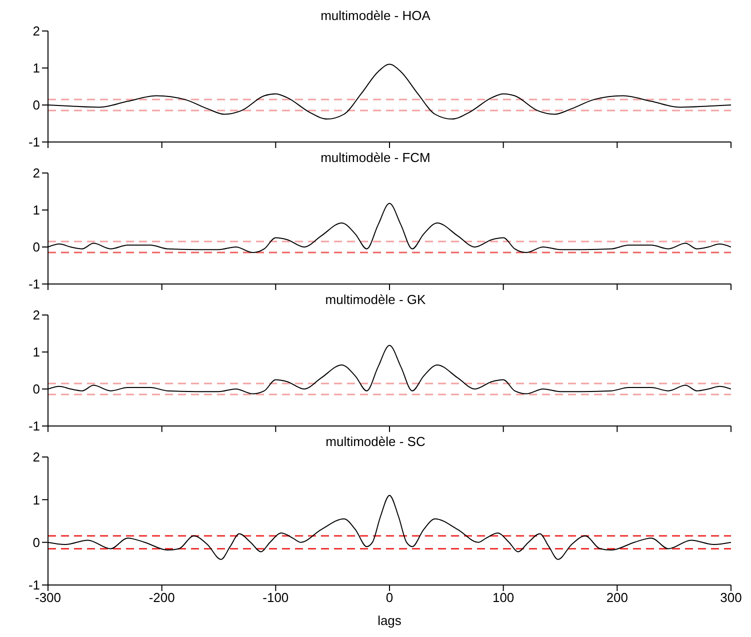 The width and height of the screenshot is (751, 637). What do you see at coordinates (390, 620) in the screenshot?
I see `x-axis-title: lags` at bounding box center [390, 620].